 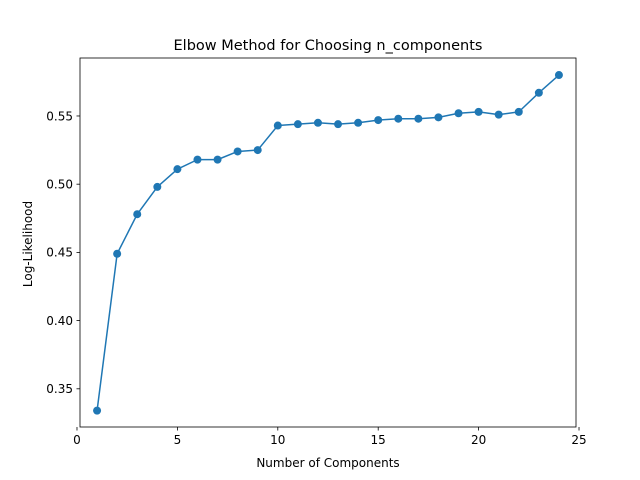 I want to click on y-tick-label: 0.50, so click(x=59, y=184).